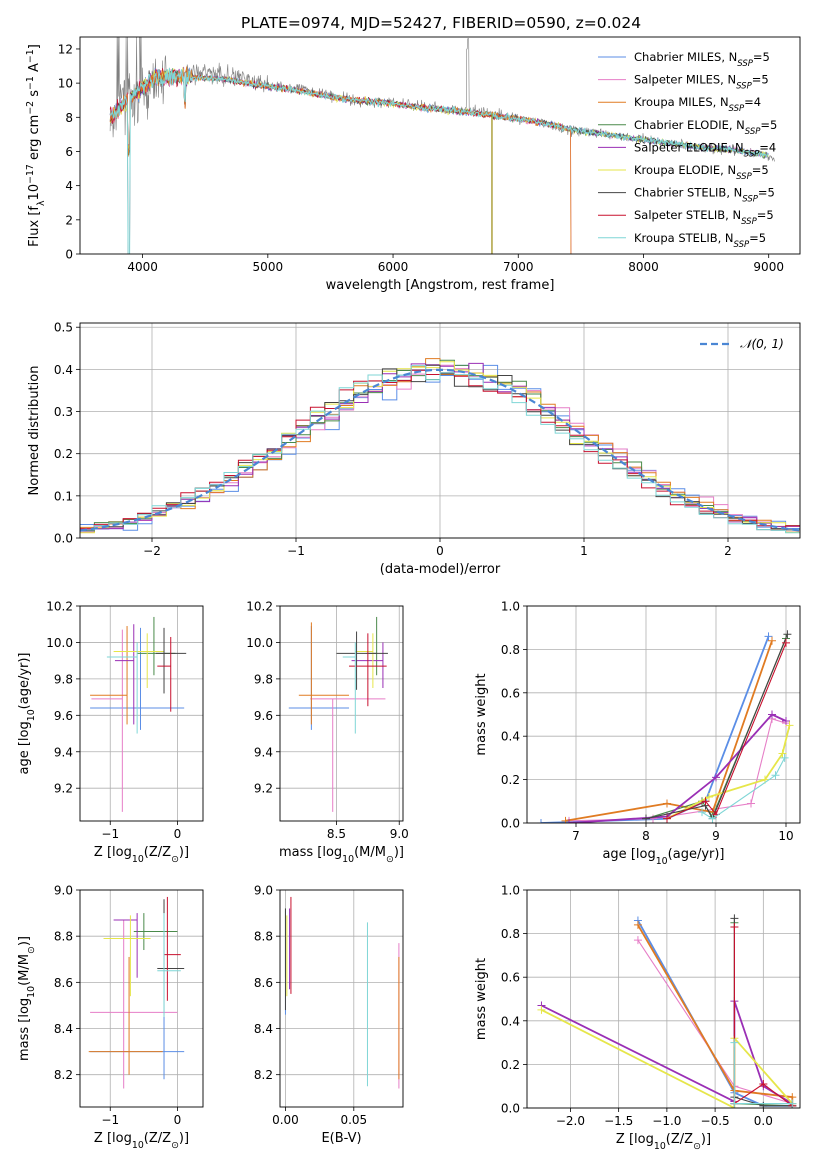 Image resolution: width=819 pixels, height=1170 pixels. What do you see at coordinates (399, 834) in the screenshot?
I see `x-tick-label: 9.0` at bounding box center [399, 834].